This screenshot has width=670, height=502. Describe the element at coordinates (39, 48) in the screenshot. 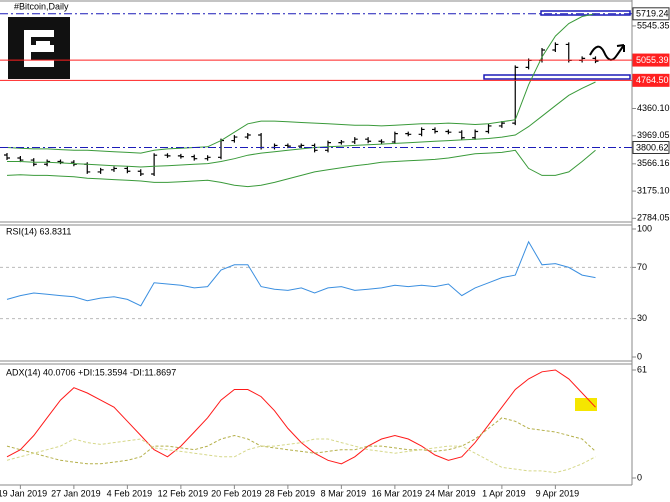

I see `logo` at that location.